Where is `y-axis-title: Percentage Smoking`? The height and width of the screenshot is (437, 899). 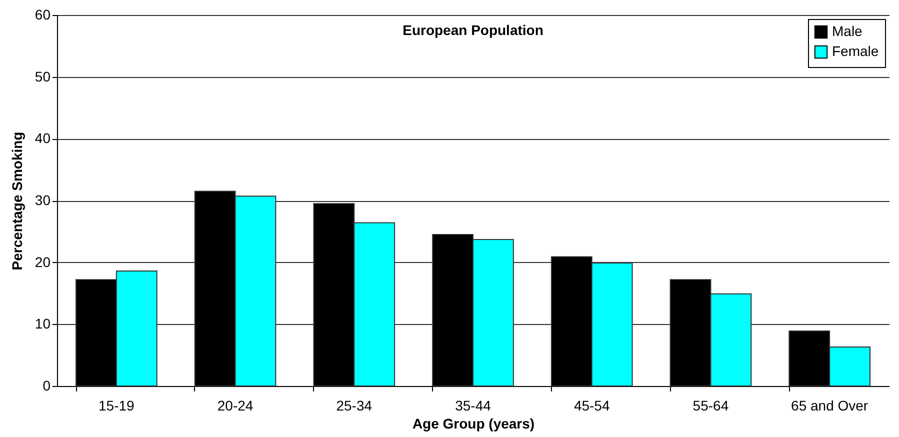
y-axis-title: Percentage Smoking is located at coordinates (16, 201).